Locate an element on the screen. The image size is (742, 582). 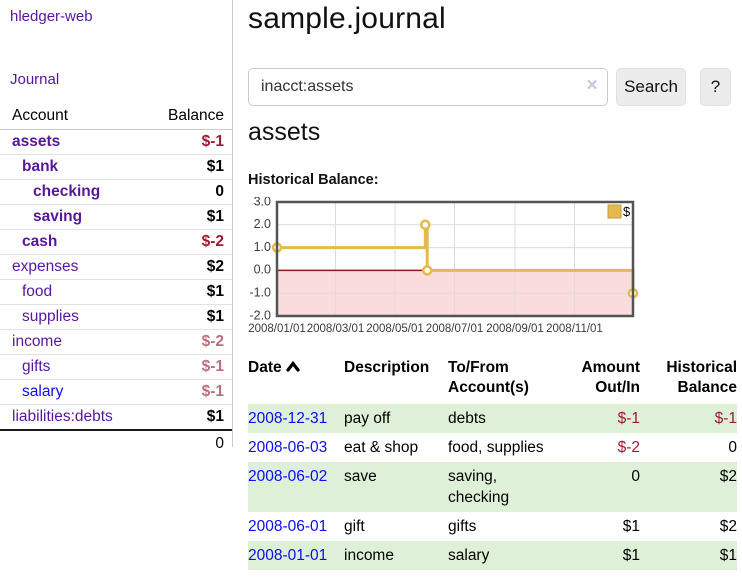
accounts-header-balance: Balance is located at coordinates (190, 117).